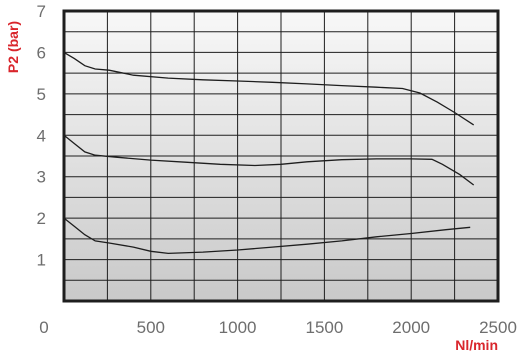 The height and width of the screenshot is (354, 521). Describe the element at coordinates (151, 327) in the screenshot. I see `x-tick-label: 500` at that location.